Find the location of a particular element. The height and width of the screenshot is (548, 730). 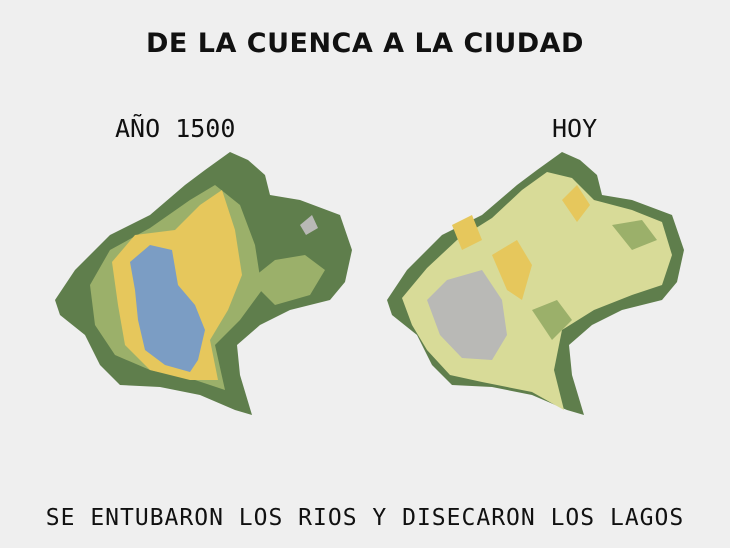

lake is located at coordinates (167, 308).